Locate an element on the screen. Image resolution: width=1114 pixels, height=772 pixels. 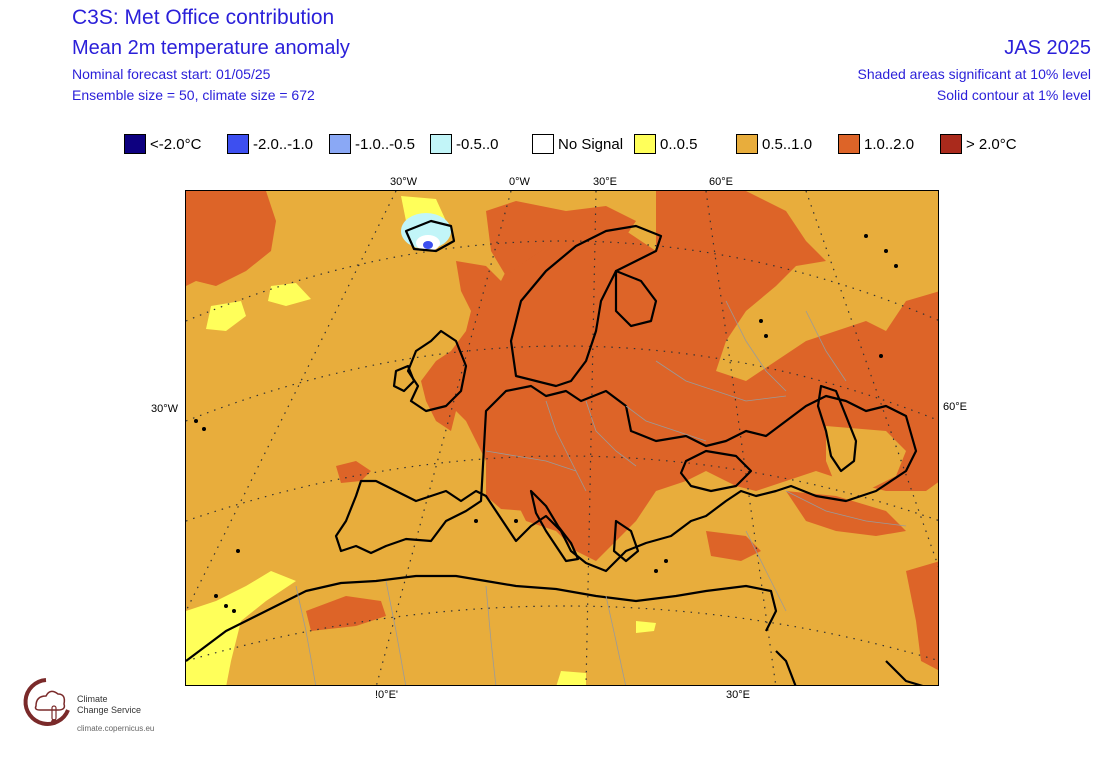
legend-item: 0..0.5 is located at coordinates (666, 144).